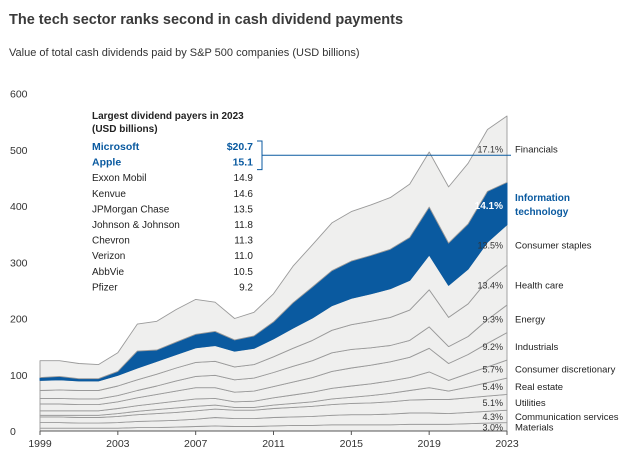 The height and width of the screenshot is (476, 643). What do you see at coordinates (19, 376) in the screenshot?
I see `y-tick-label-100: 100` at bounding box center [19, 376].